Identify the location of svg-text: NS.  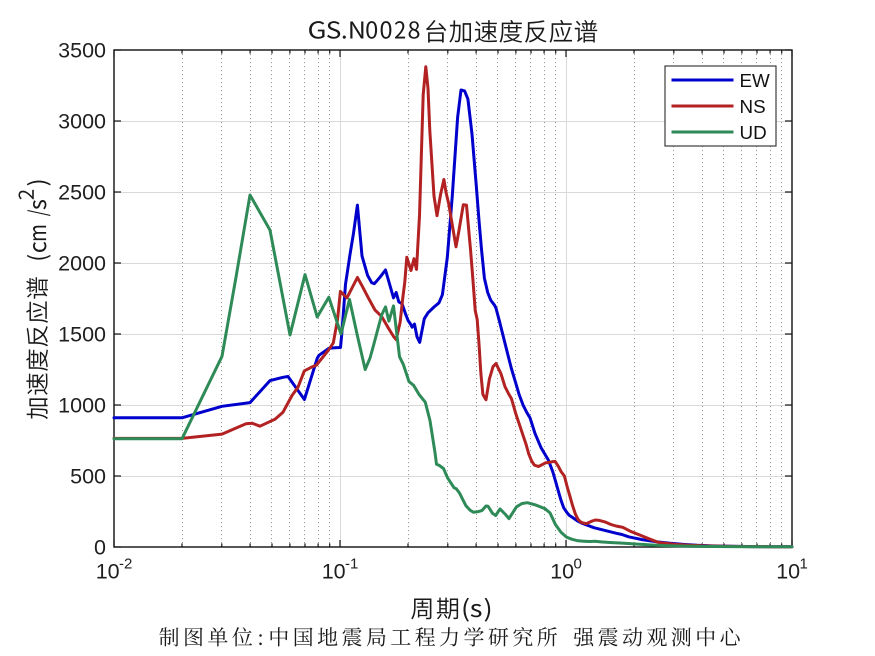
(753, 106).